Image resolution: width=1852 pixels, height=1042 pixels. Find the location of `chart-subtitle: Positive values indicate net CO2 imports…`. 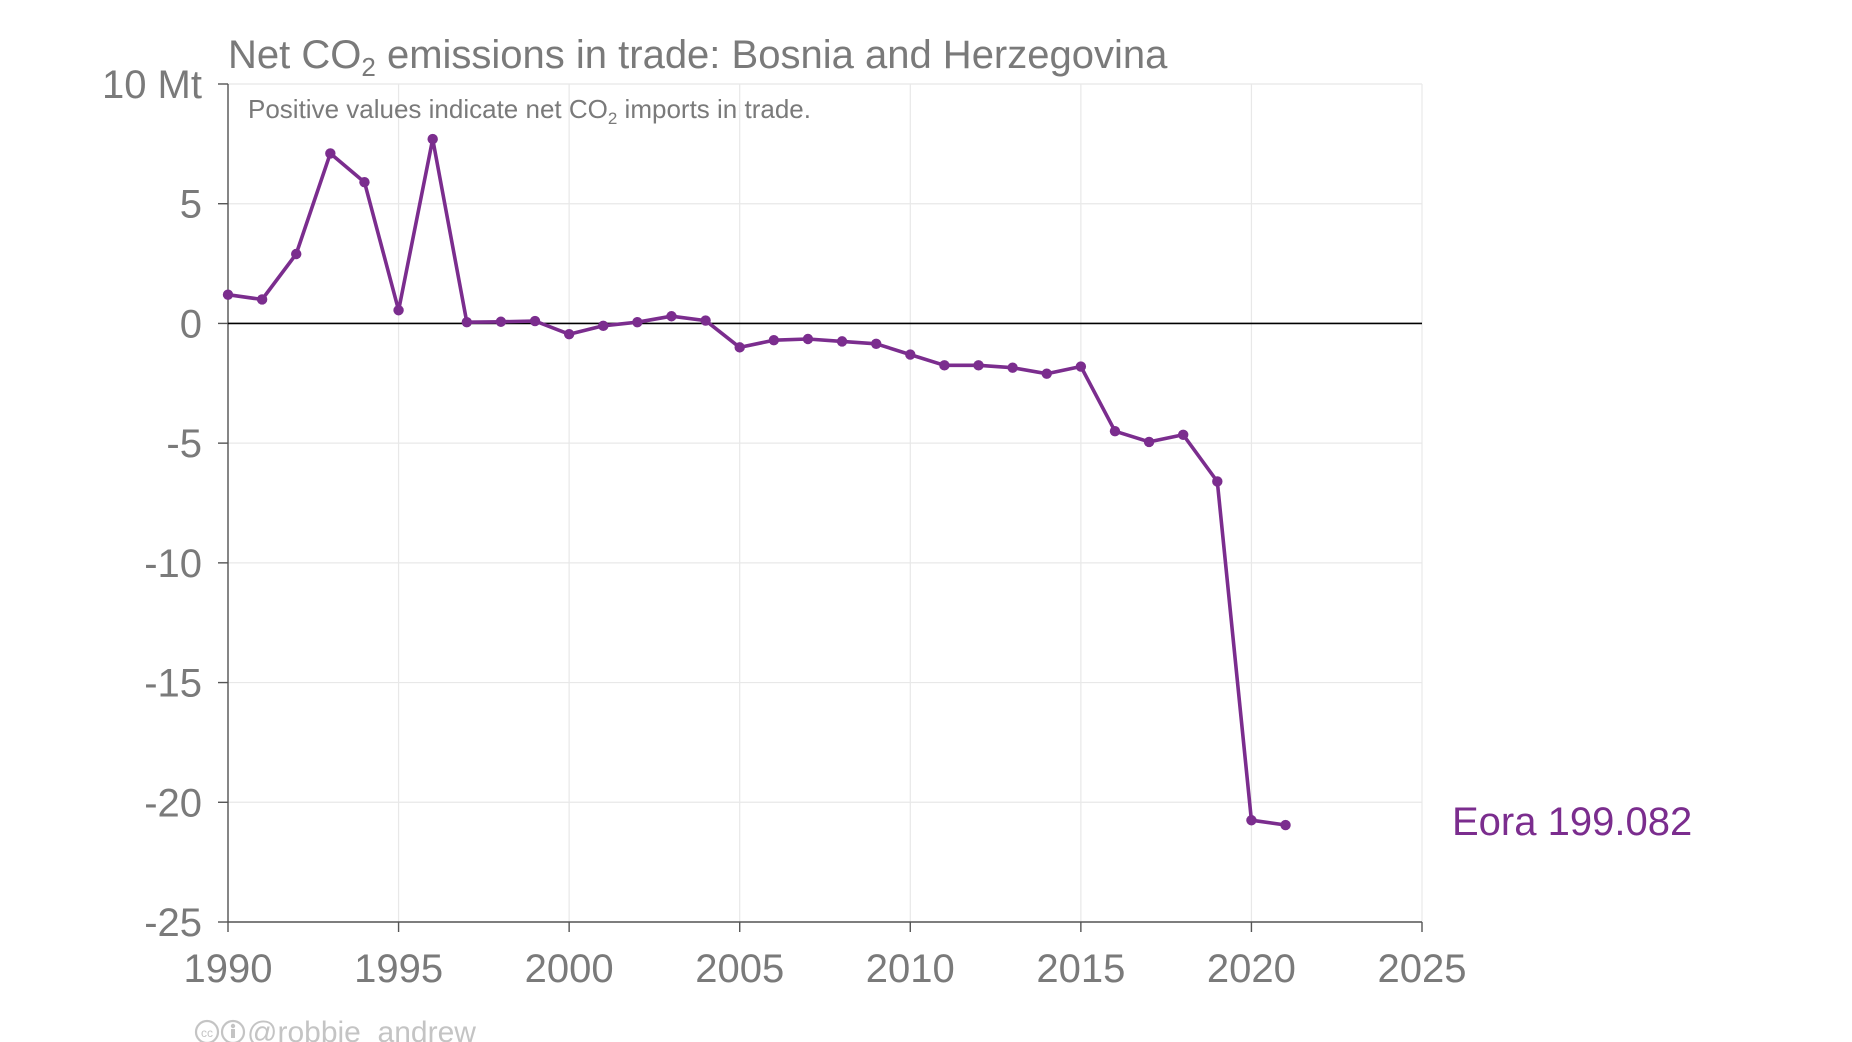

chart-subtitle: Positive values indicate net CO2 imports… is located at coordinates (529, 111).